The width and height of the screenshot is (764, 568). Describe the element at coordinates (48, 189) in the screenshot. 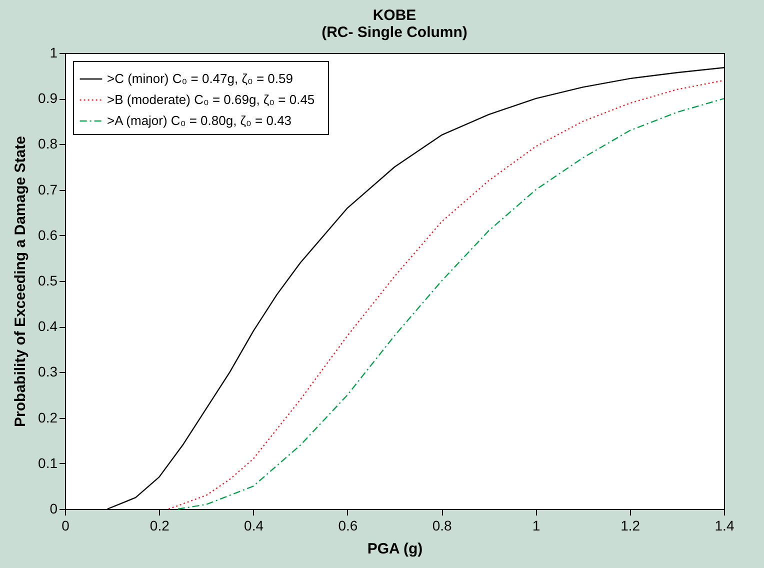

I see `y-tick-label: 0.7` at that location.